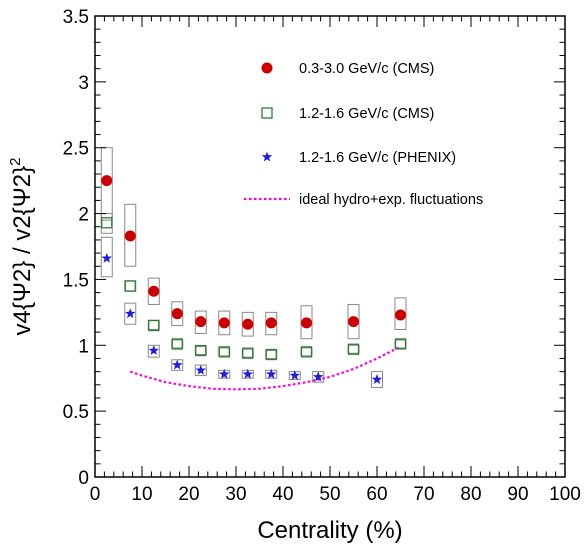 The image size is (584, 546). I want to click on hydro-curve, so click(265, 368).